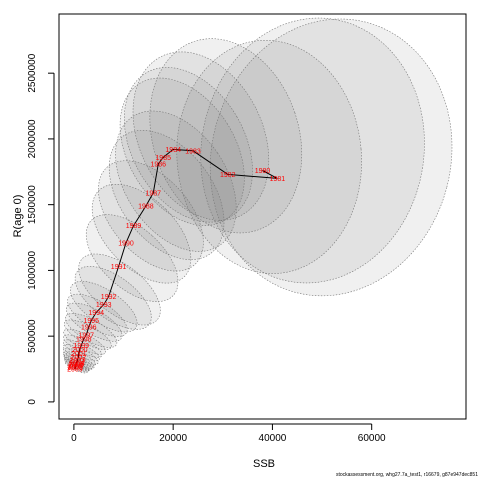 The height and width of the screenshot is (480, 480). Describe the element at coordinates (154, 193) in the screenshot. I see `year-label: 1987` at that location.